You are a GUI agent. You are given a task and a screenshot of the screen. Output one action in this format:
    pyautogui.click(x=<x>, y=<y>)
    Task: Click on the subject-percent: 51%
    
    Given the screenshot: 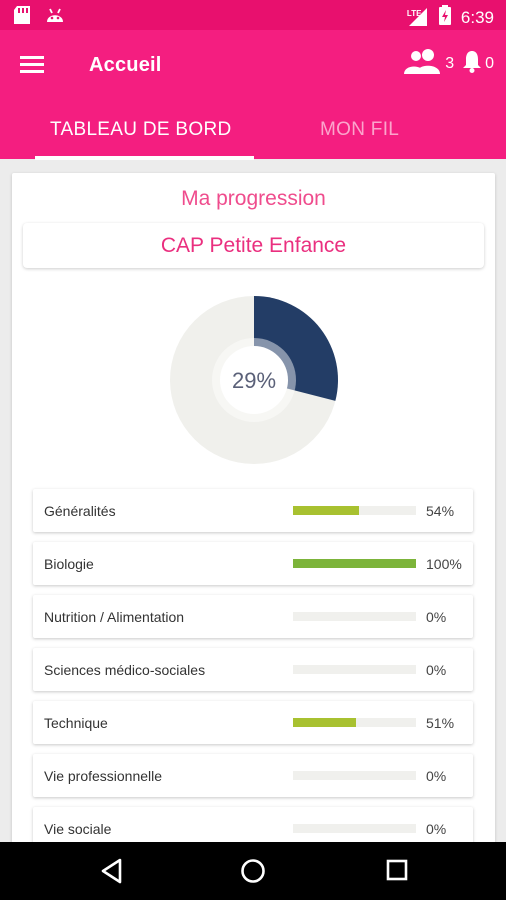 What is the action you would take?
    pyautogui.click(x=440, y=723)
    